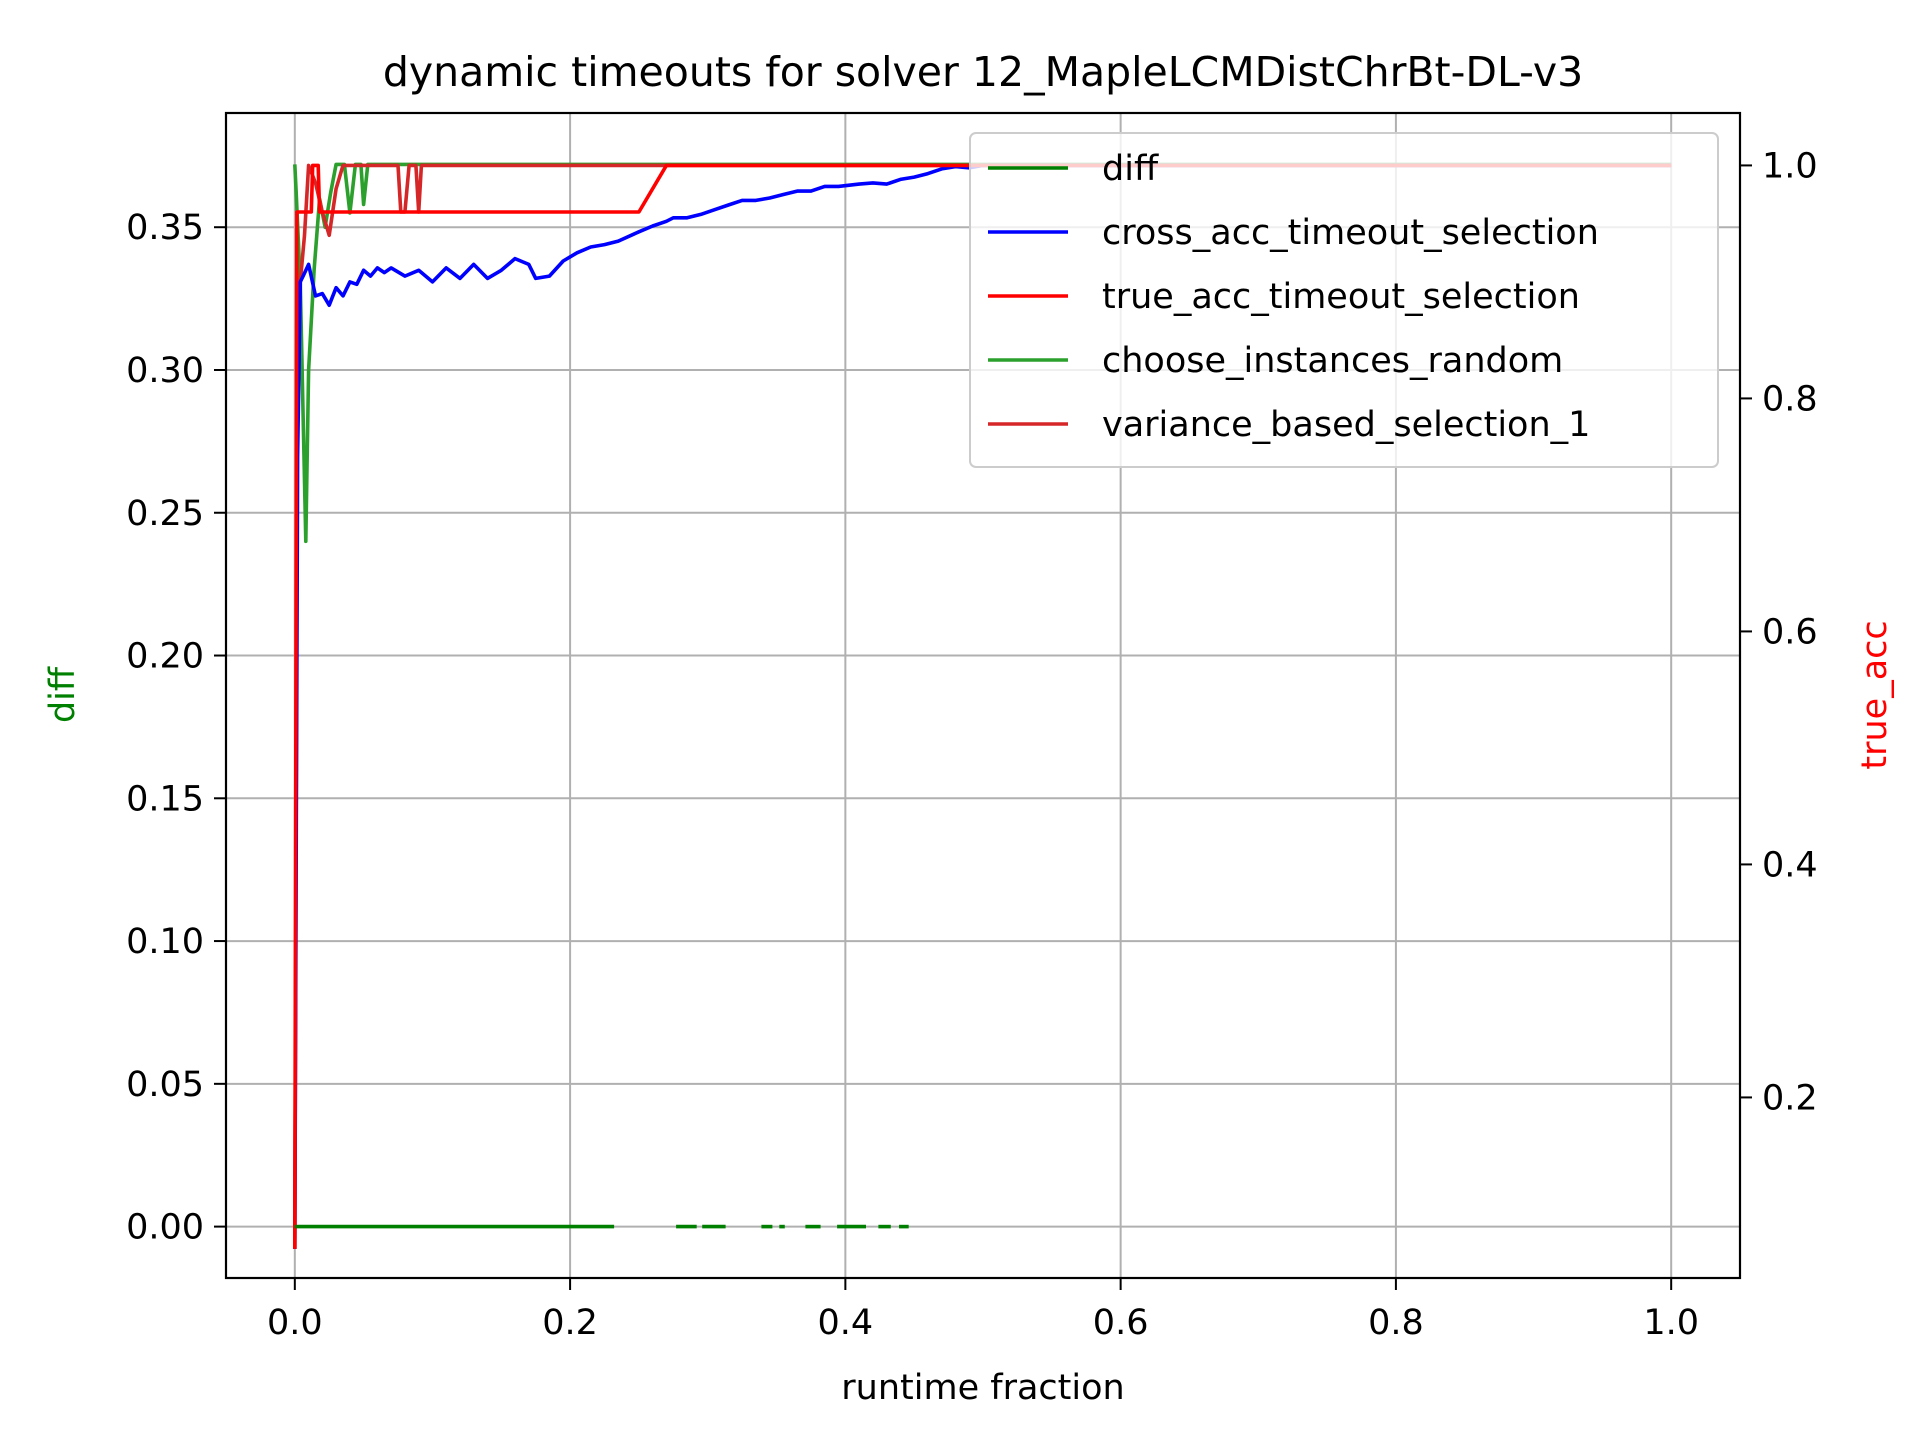 This screenshot has width=1920, height=1440. Describe the element at coordinates (165, 657) in the screenshot. I see `y-left-tick-label: 0.20` at that location.